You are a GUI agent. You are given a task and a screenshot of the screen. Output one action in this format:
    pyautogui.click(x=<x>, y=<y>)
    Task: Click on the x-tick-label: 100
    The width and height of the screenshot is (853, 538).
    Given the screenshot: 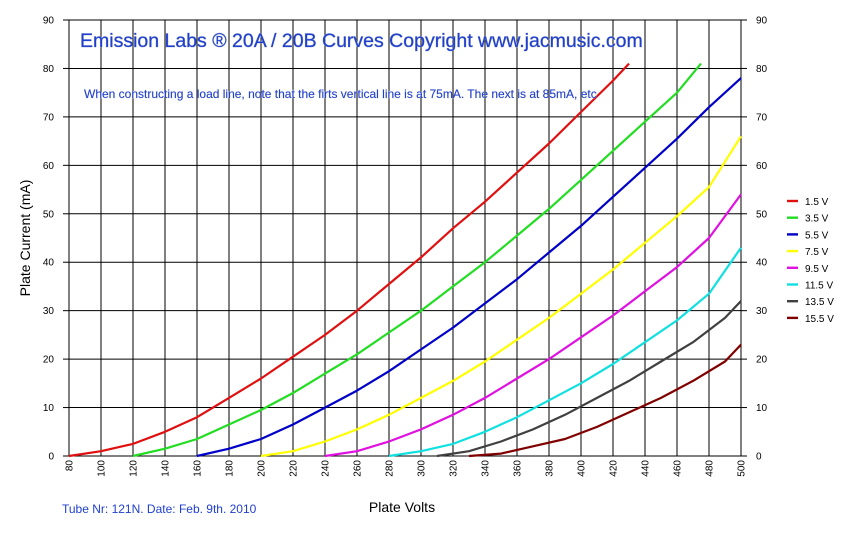 What is the action you would take?
    pyautogui.click(x=102, y=468)
    